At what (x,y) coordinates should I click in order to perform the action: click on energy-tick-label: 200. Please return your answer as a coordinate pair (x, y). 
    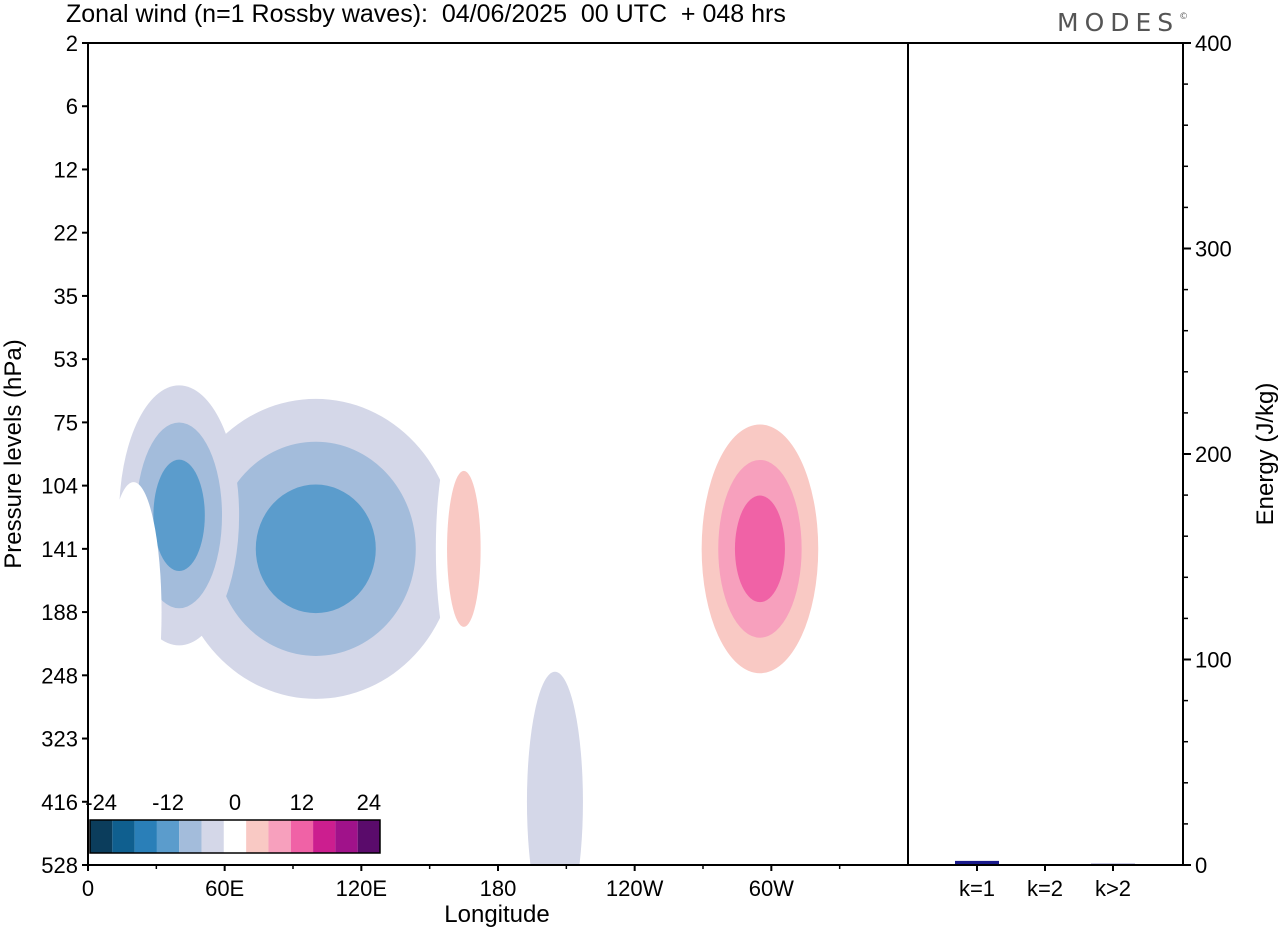
    Looking at the image, I should click on (1213, 454).